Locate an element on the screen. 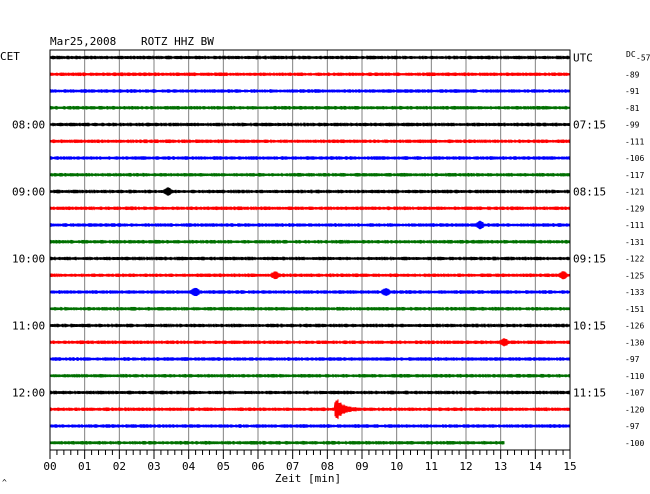 The width and height of the screenshot is (650, 494). dc-offset-label: -81 is located at coordinates (632, 108).